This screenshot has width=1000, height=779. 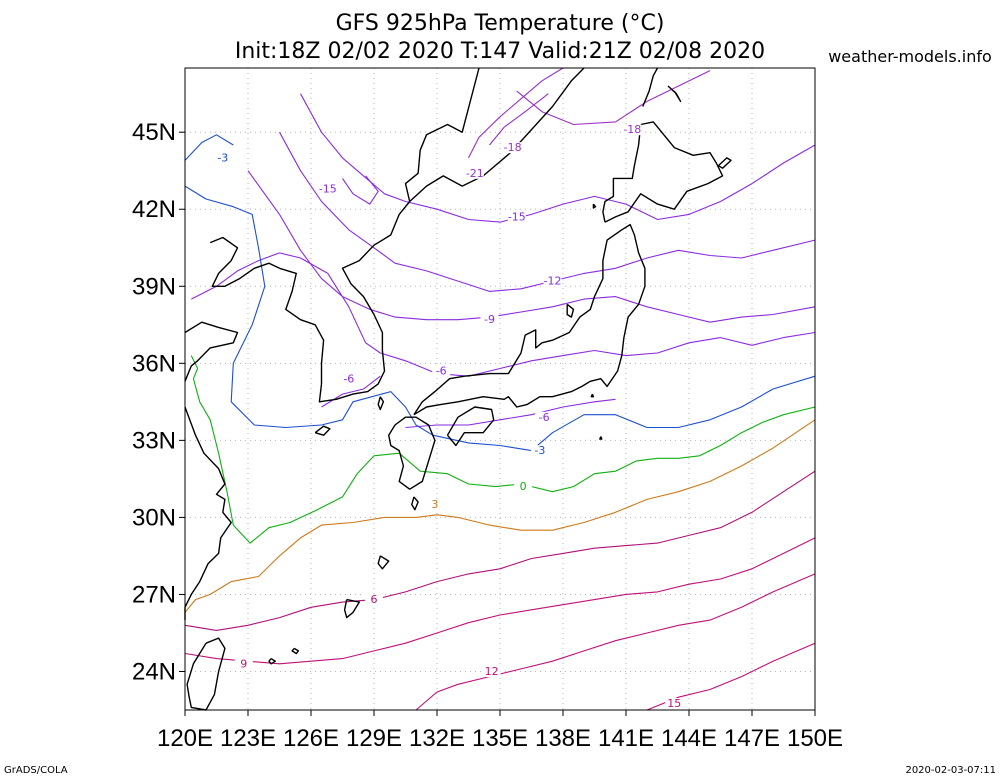 I want to click on coastline-tsushima, so click(x=381, y=403).